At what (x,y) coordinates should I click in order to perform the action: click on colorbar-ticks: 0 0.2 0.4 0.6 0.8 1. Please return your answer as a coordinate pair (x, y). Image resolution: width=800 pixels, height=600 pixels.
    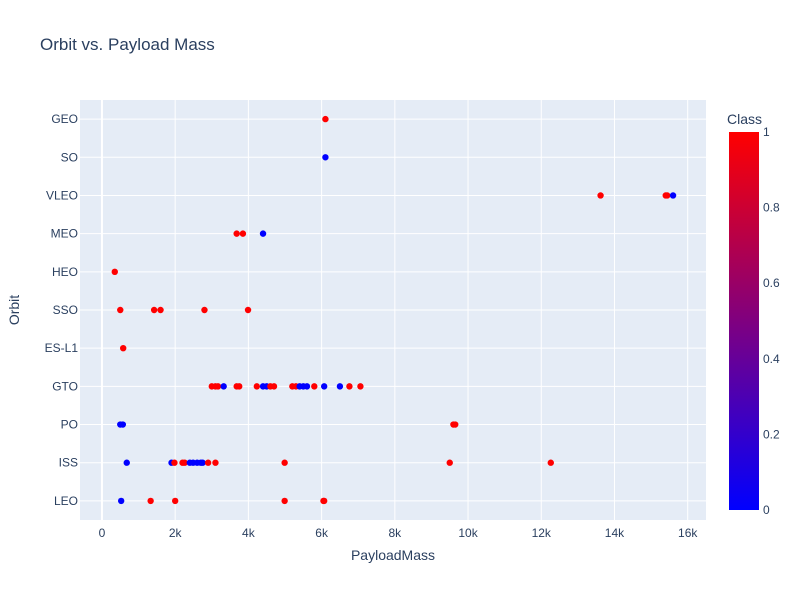
    Looking at the image, I should click on (771, 321).